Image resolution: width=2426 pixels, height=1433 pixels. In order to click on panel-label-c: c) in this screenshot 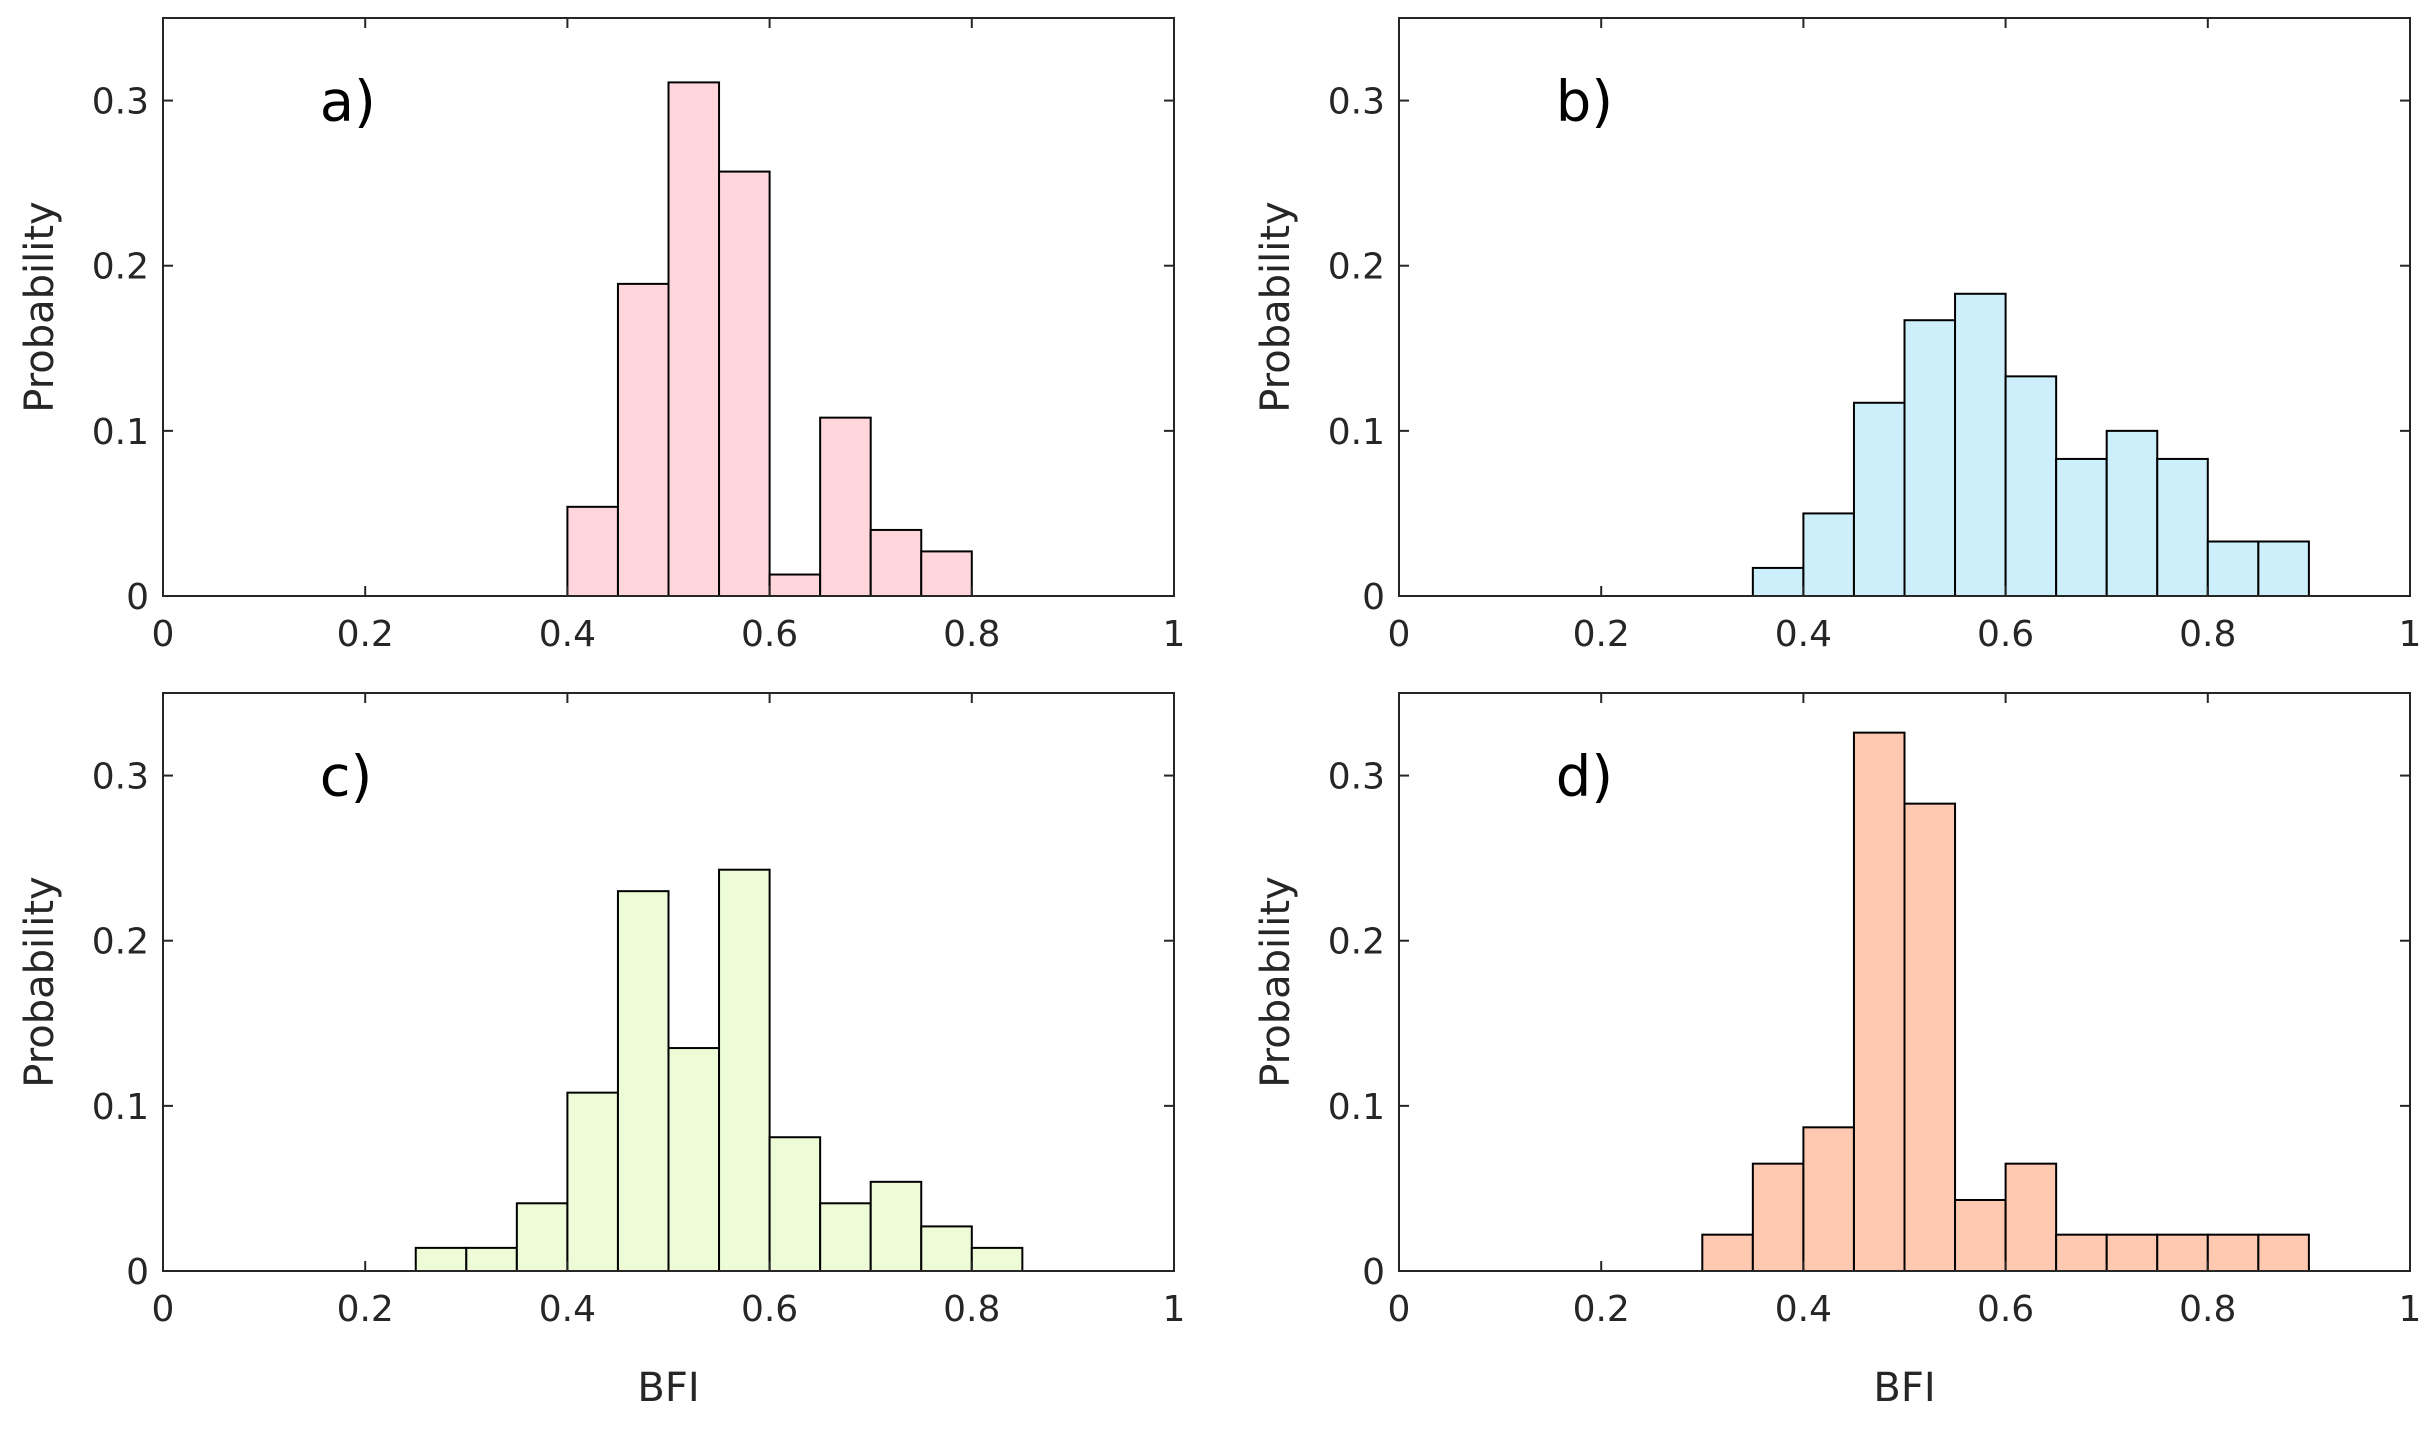, I will do `click(346, 777)`.